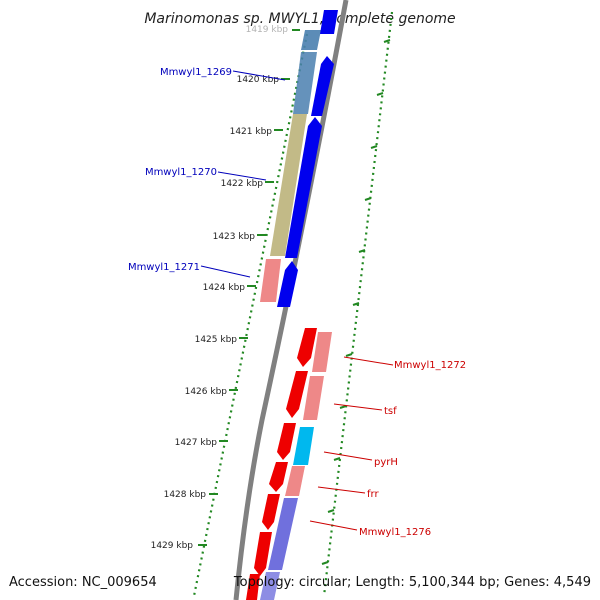  What do you see at coordinates (234, 237) in the screenshot?
I see `kbp-label: 1423 kbp` at bounding box center [234, 237].